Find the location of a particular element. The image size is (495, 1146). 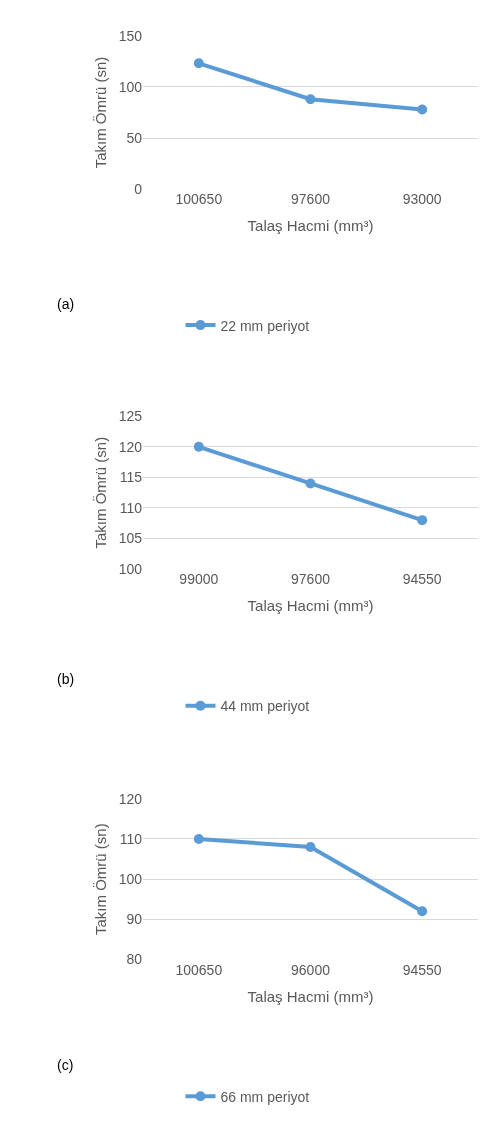

text: (a) is located at coordinates (66, 304).